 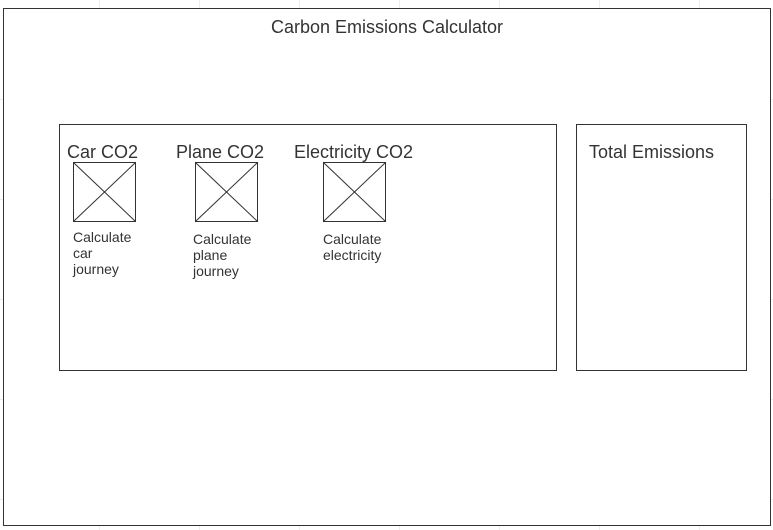 I want to click on total-emissions-heading: Total Emissions, so click(x=652, y=152).